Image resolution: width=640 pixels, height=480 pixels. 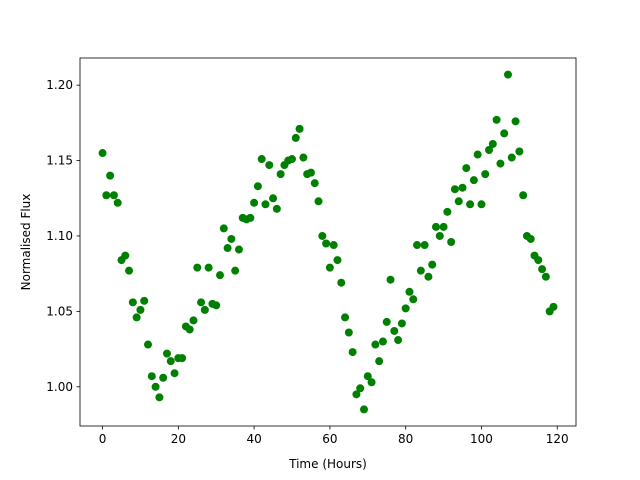 I want to click on y-tick-label: 1.10, so click(x=59, y=236).